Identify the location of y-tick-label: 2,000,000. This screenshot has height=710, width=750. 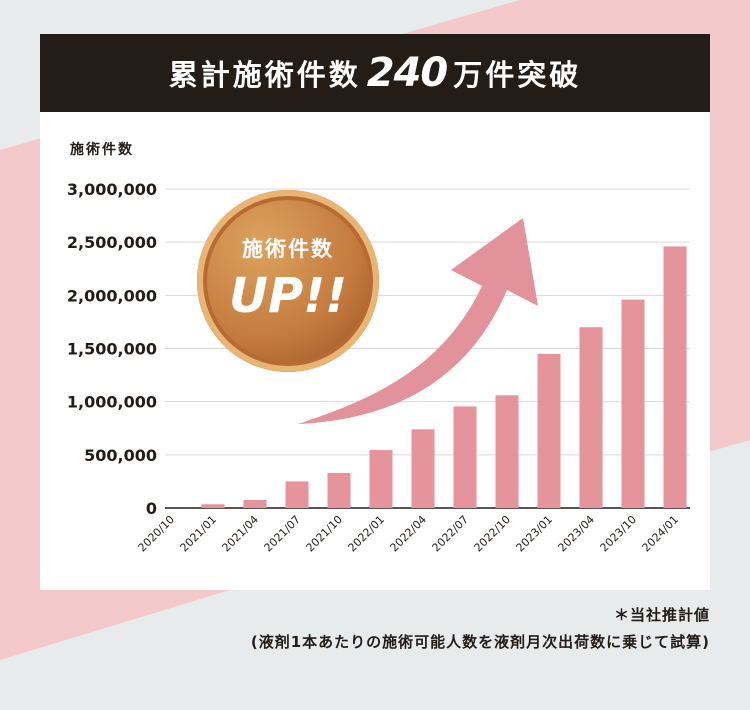
(112, 295).